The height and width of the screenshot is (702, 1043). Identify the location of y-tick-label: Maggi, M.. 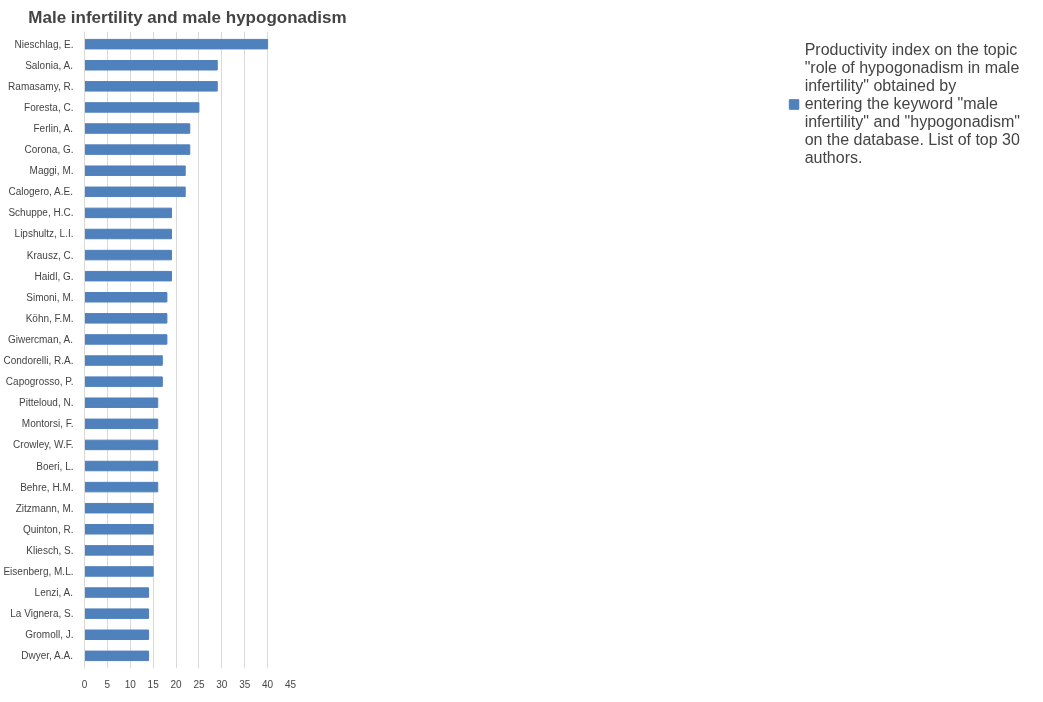
(51, 171).